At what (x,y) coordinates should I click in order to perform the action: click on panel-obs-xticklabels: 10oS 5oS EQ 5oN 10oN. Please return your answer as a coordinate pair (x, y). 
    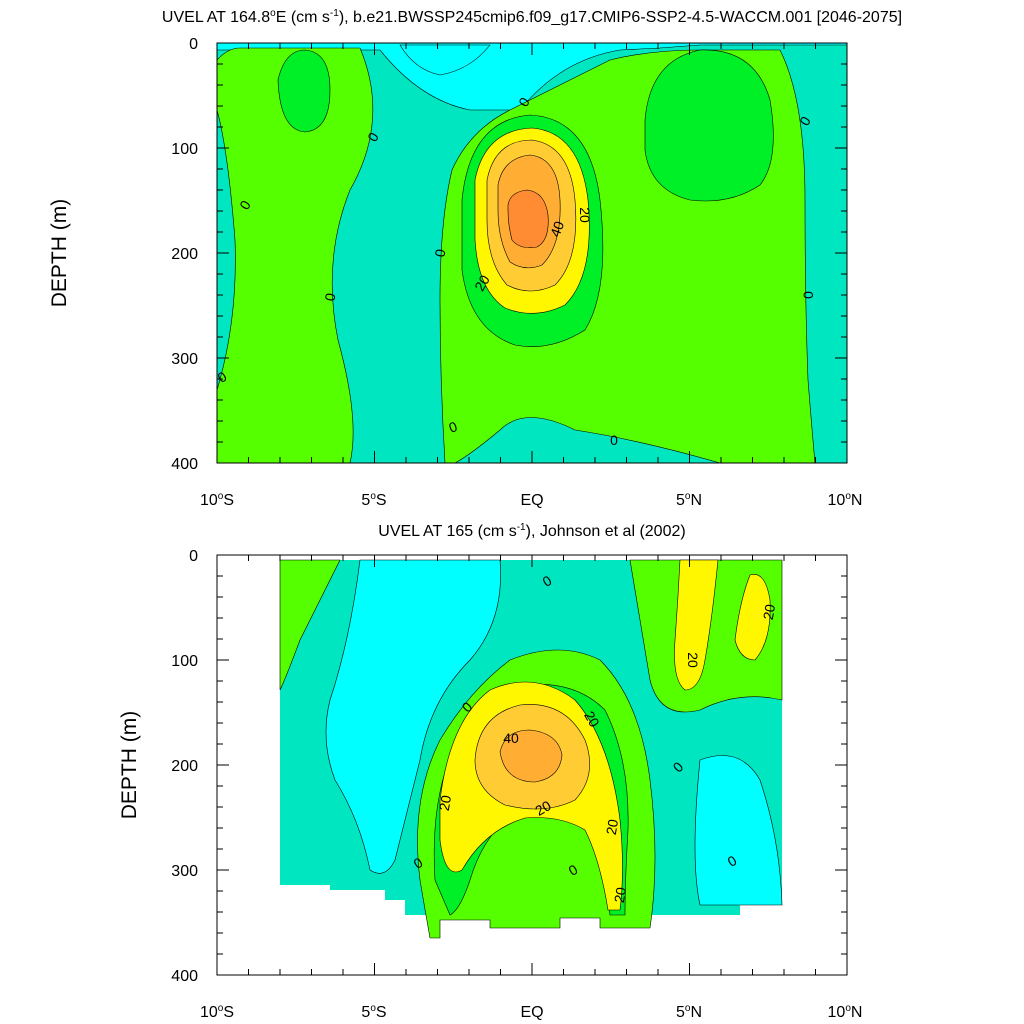
    Looking at the image, I should click on (531, 1012).